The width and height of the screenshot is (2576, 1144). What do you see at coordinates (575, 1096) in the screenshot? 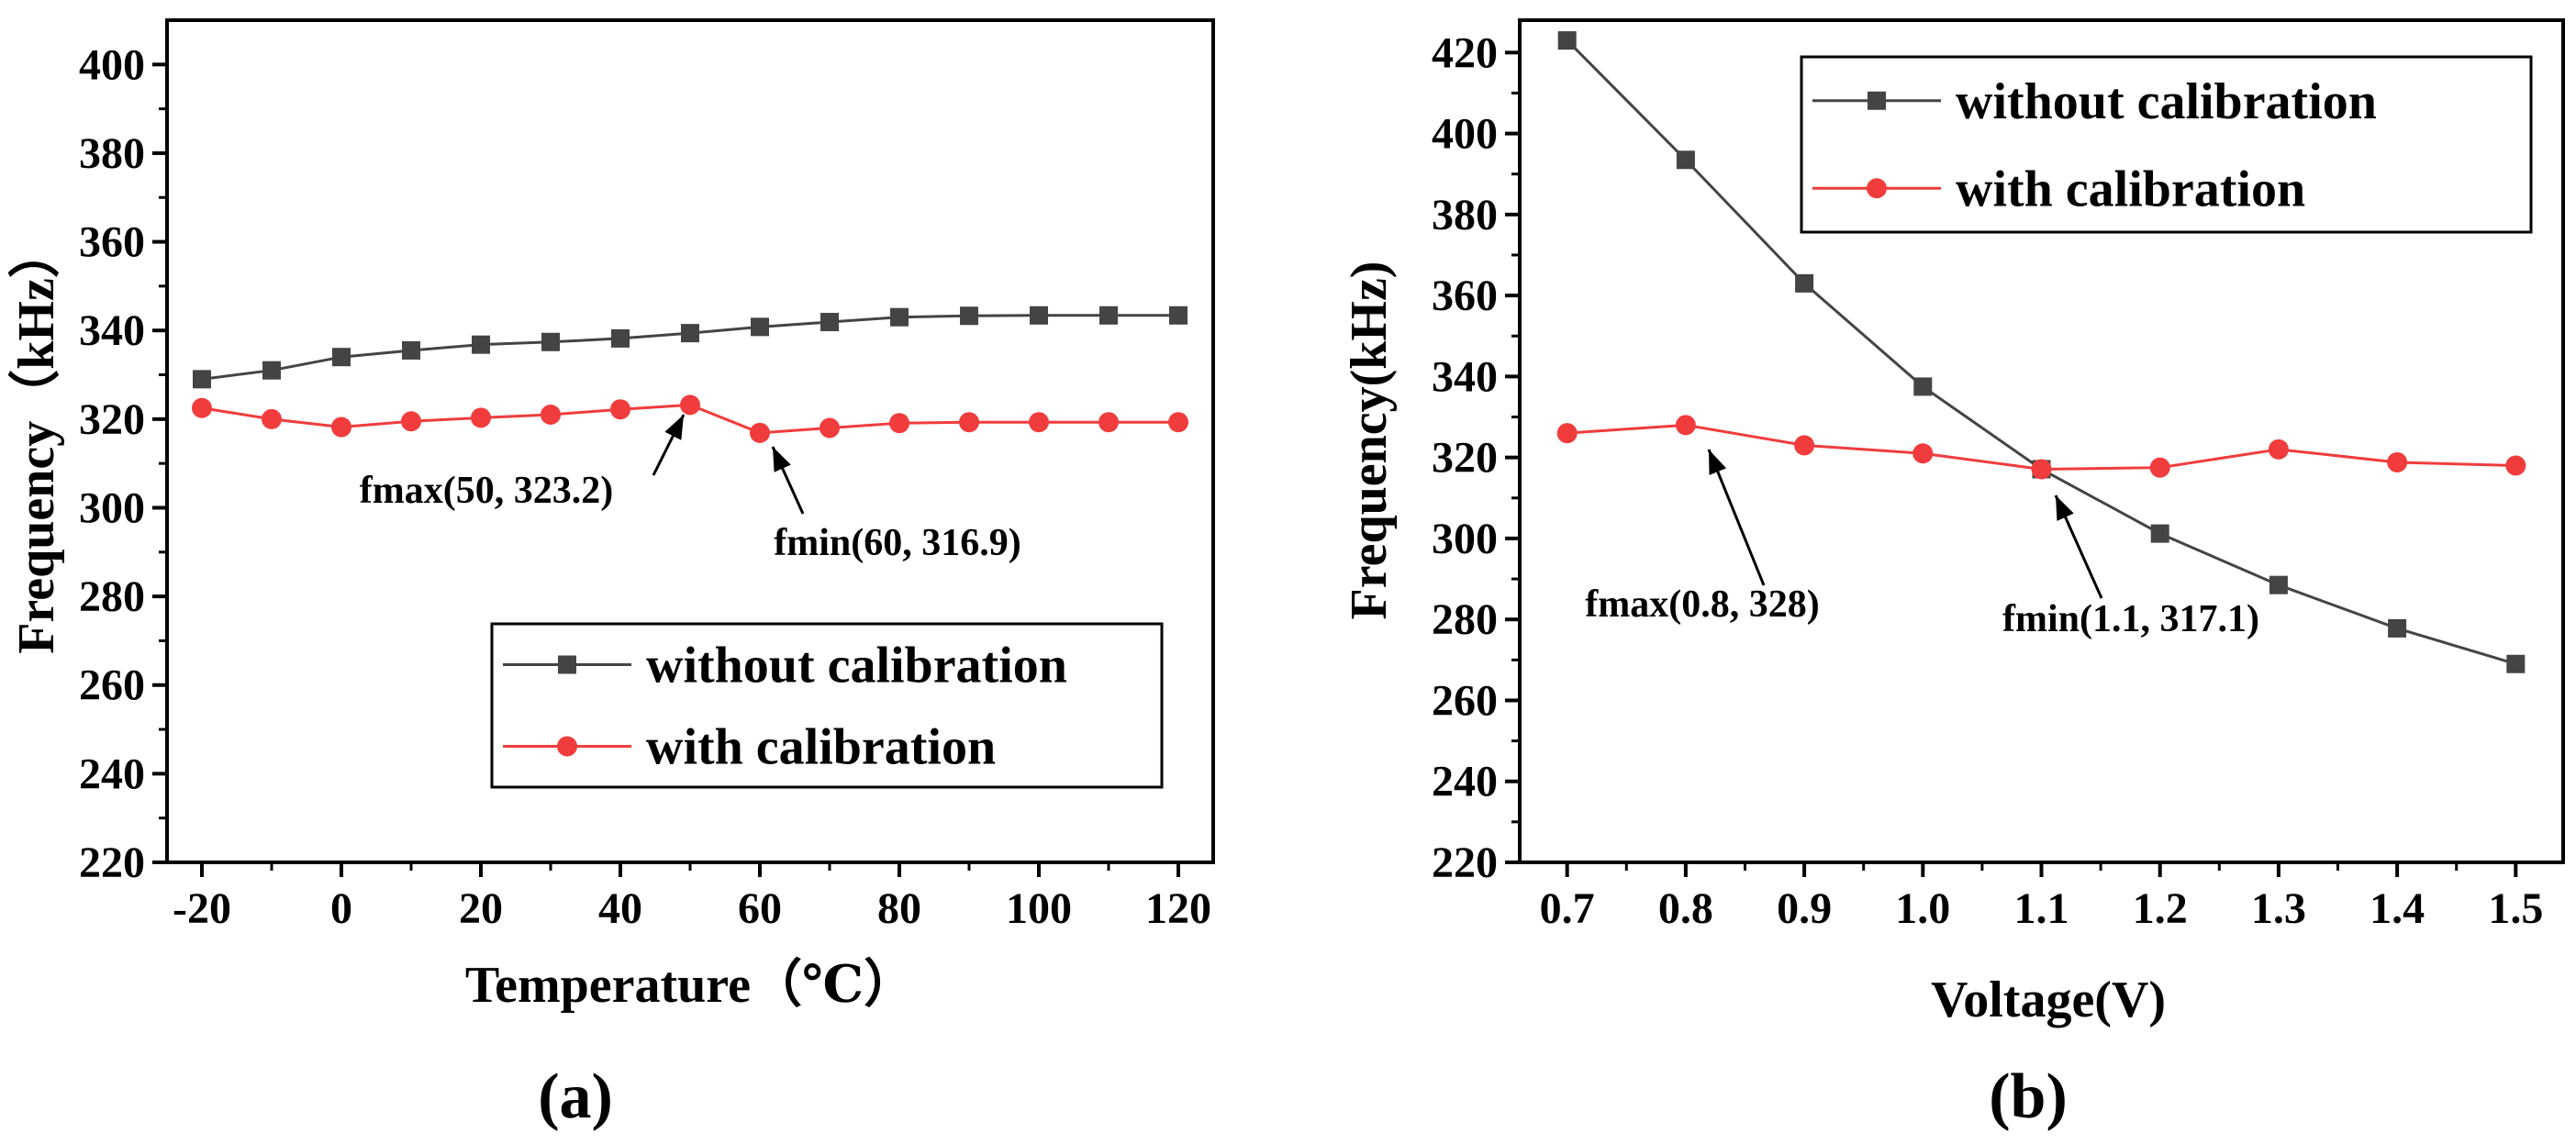
I see `panel-label: (a)` at bounding box center [575, 1096].